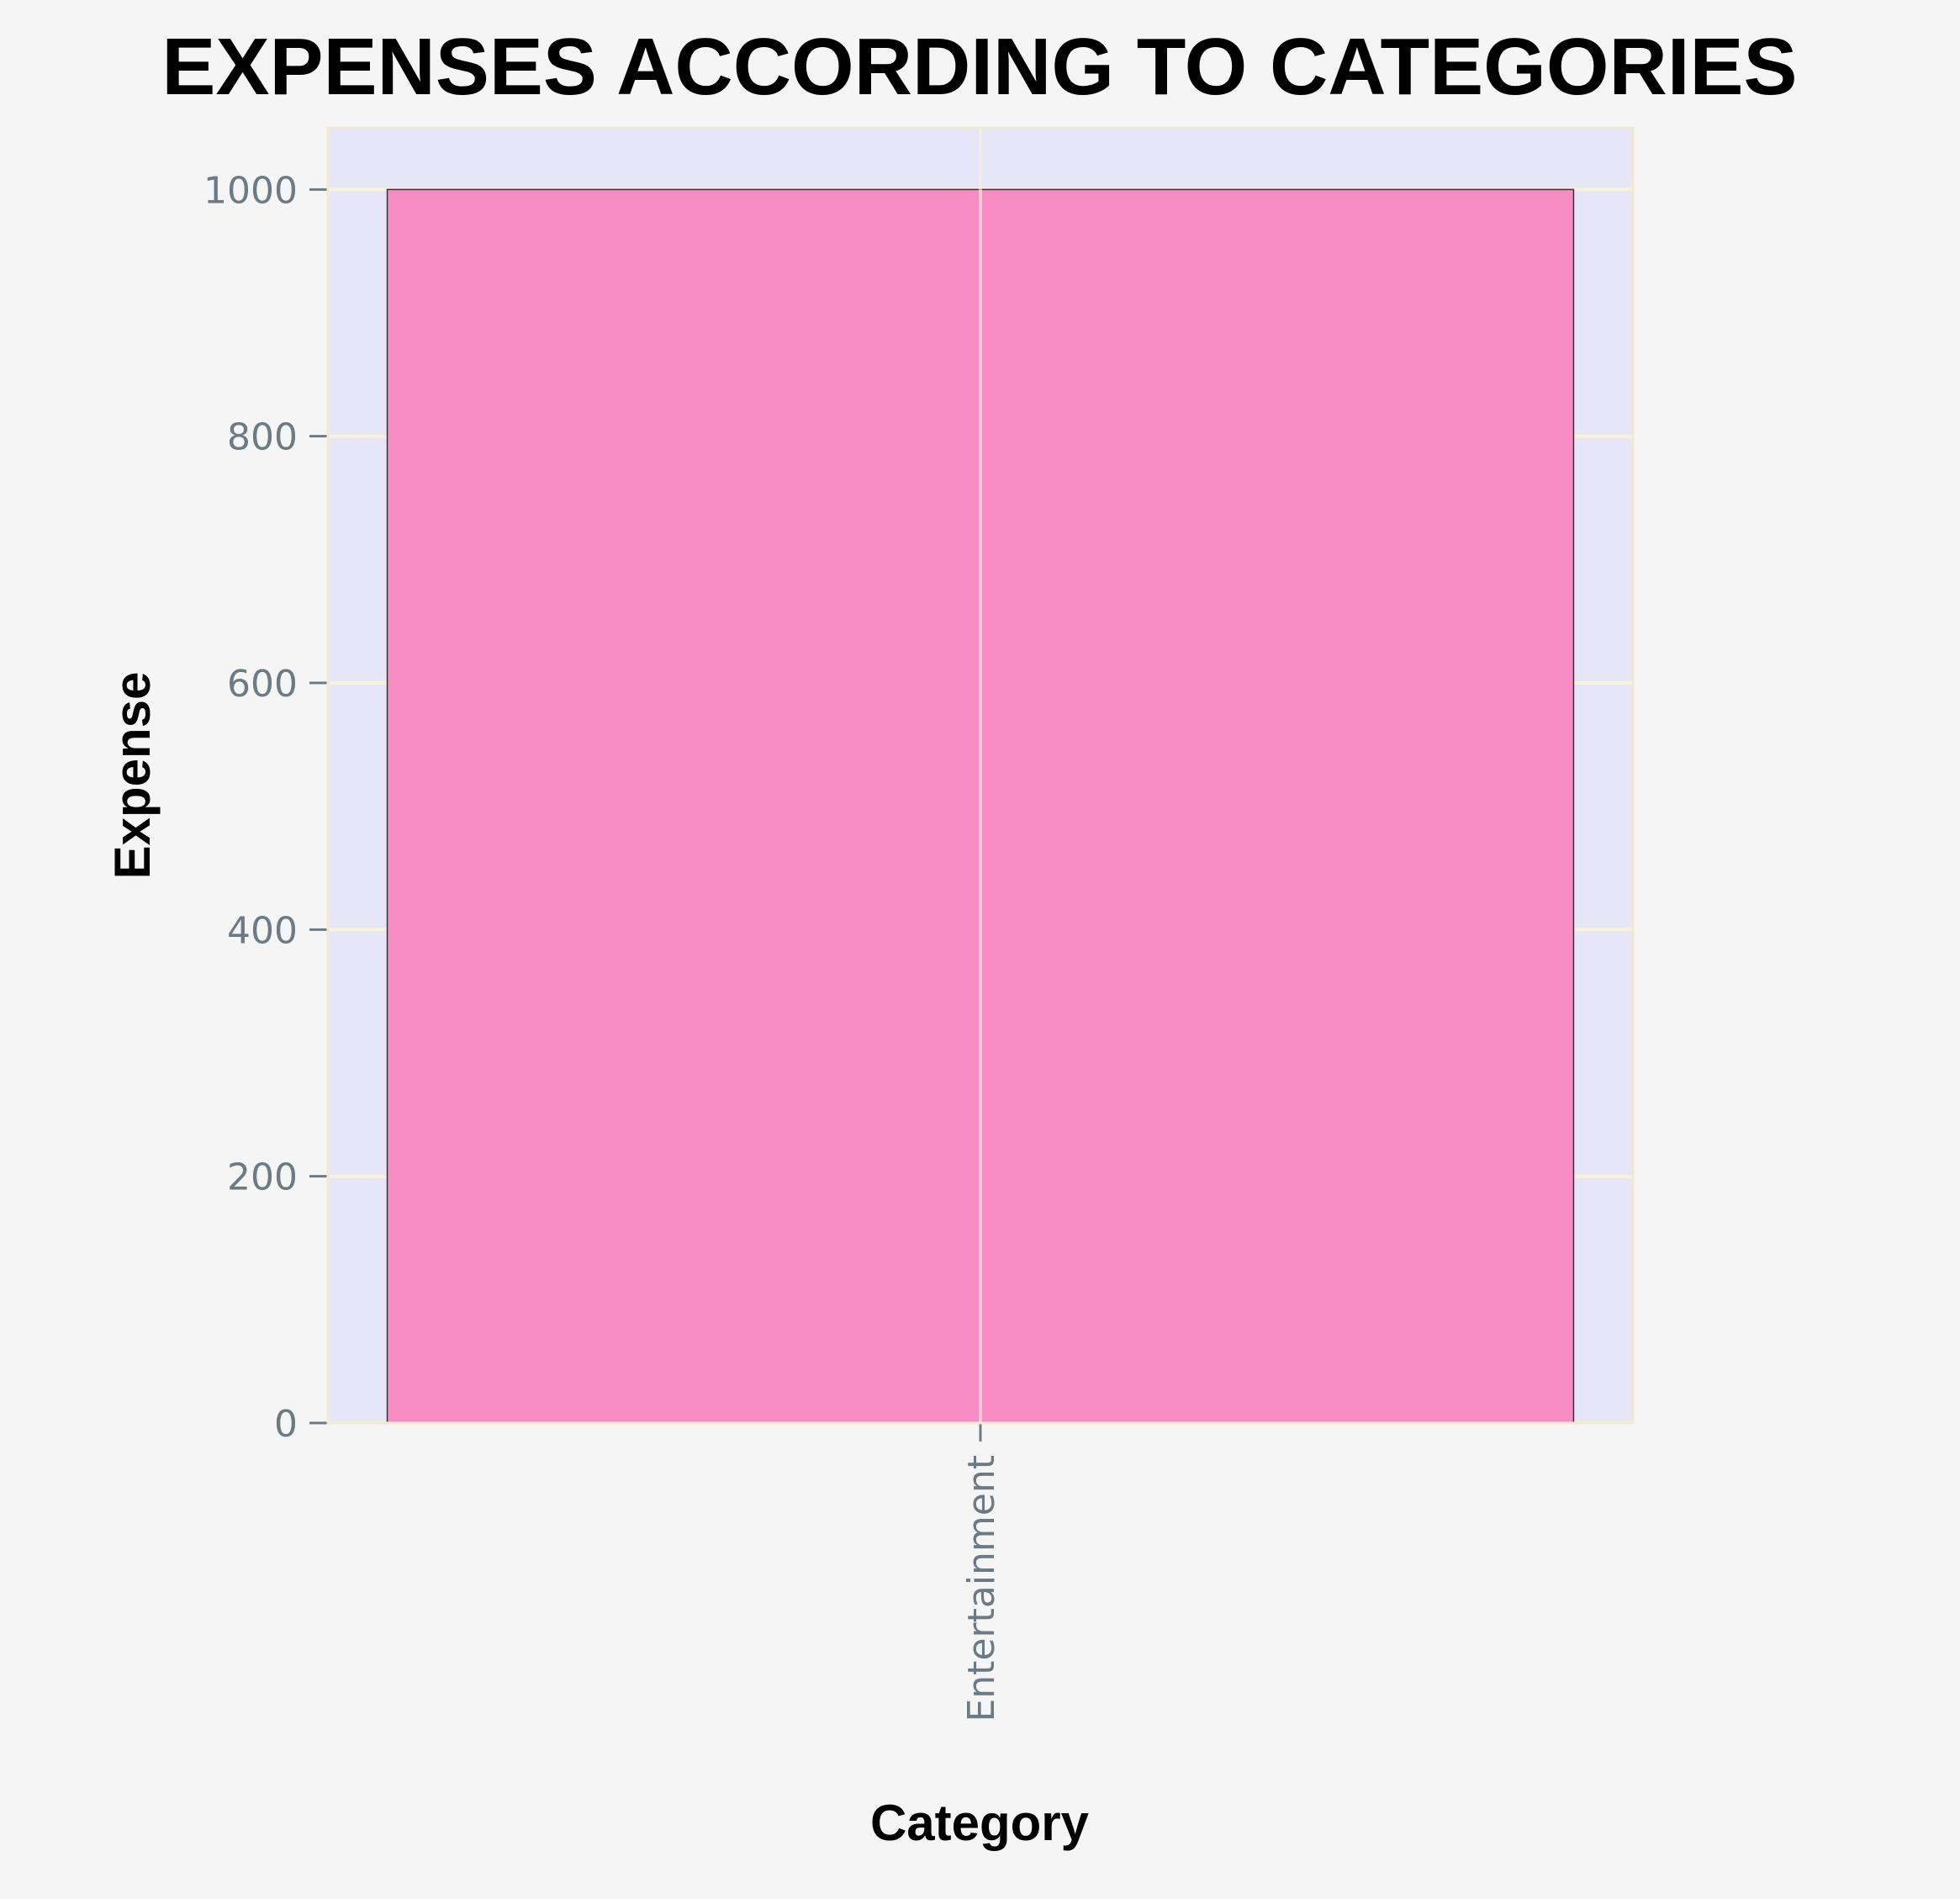  What do you see at coordinates (265, 808) in the screenshot?
I see `y-axis-ticks: 0 200 400 600 800 1000` at bounding box center [265, 808].